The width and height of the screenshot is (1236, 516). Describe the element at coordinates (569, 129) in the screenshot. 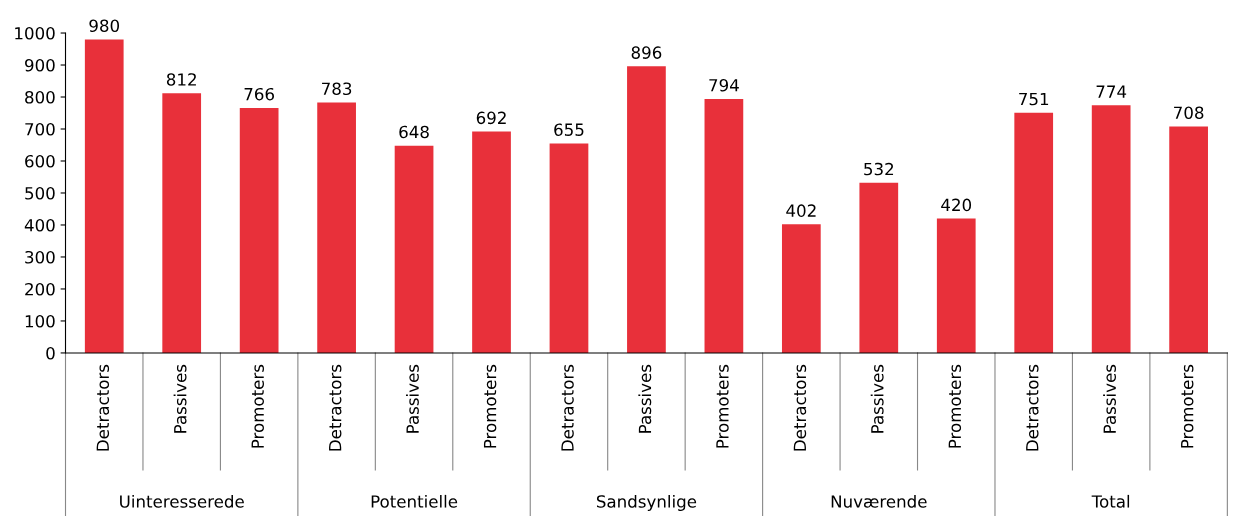

I see `data-label: 655` at that location.